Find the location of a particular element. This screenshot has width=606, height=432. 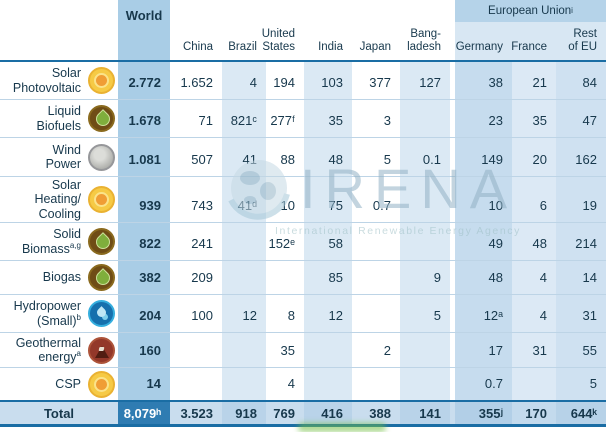

row-label: Wind Power is located at coordinates (63, 156).